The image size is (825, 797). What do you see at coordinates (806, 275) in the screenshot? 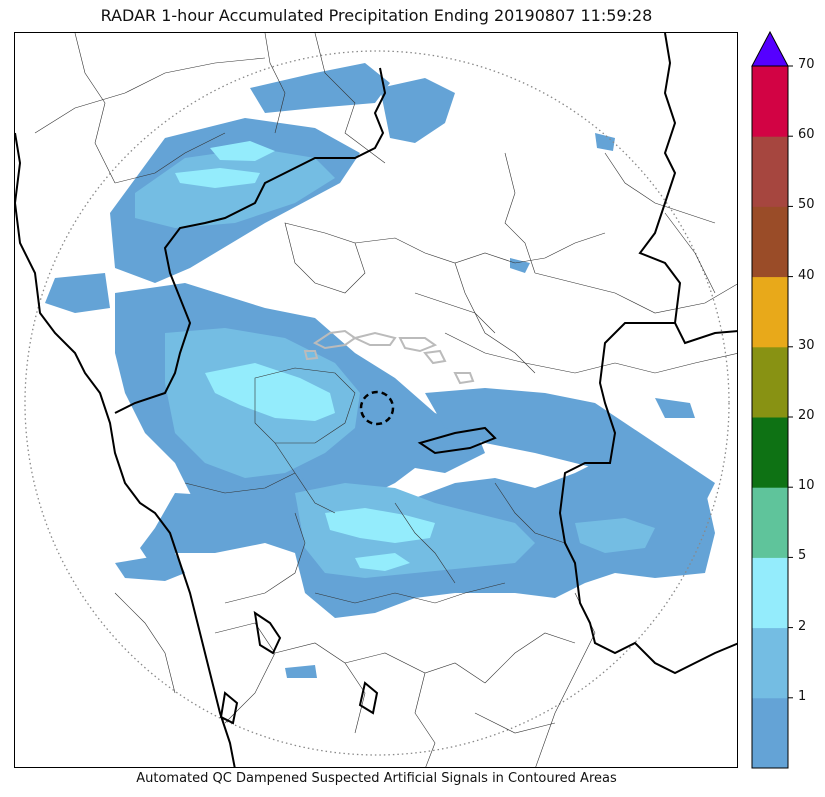
I see `colorbar-tick-label: 40` at bounding box center [806, 275].